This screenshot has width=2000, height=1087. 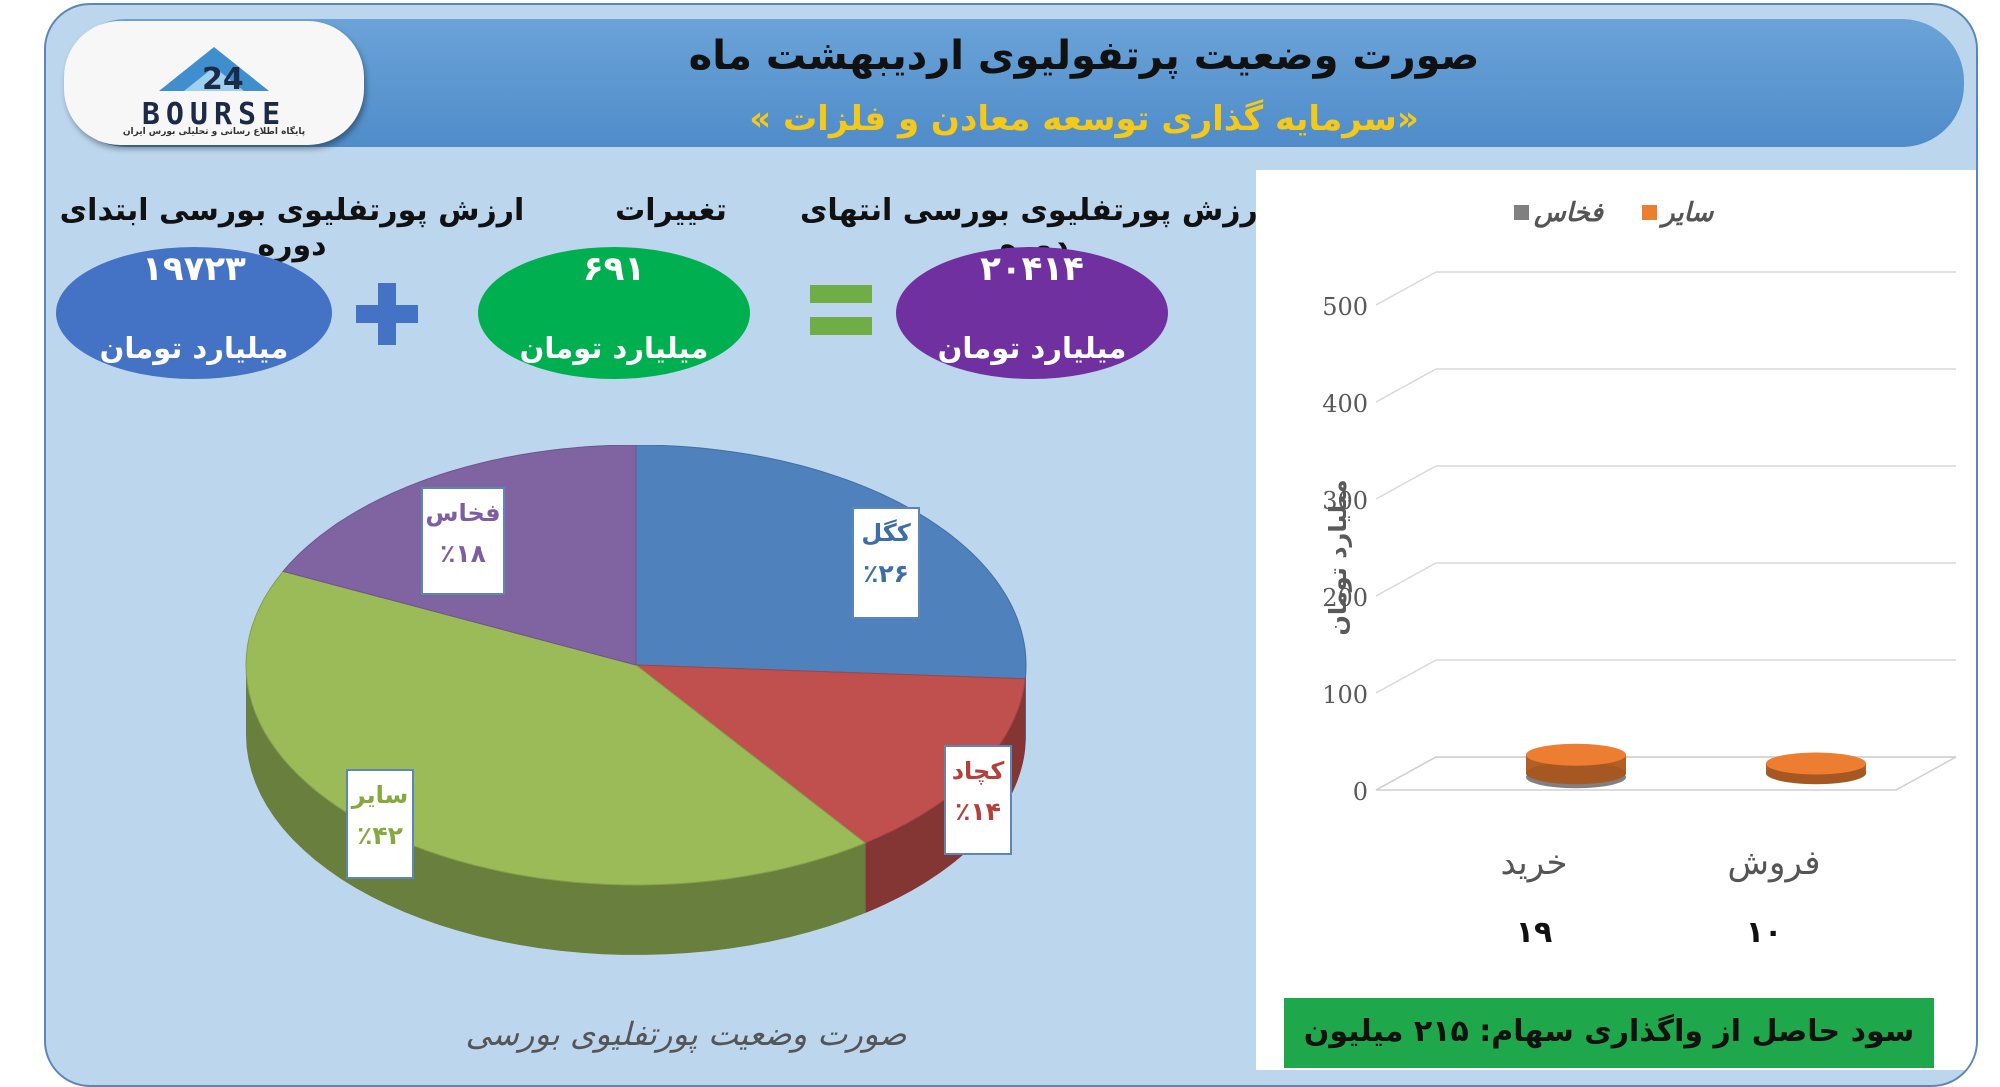 What do you see at coordinates (614, 348) in the screenshot?
I see `kpi-change-unit: میلیارد تومان` at bounding box center [614, 348].